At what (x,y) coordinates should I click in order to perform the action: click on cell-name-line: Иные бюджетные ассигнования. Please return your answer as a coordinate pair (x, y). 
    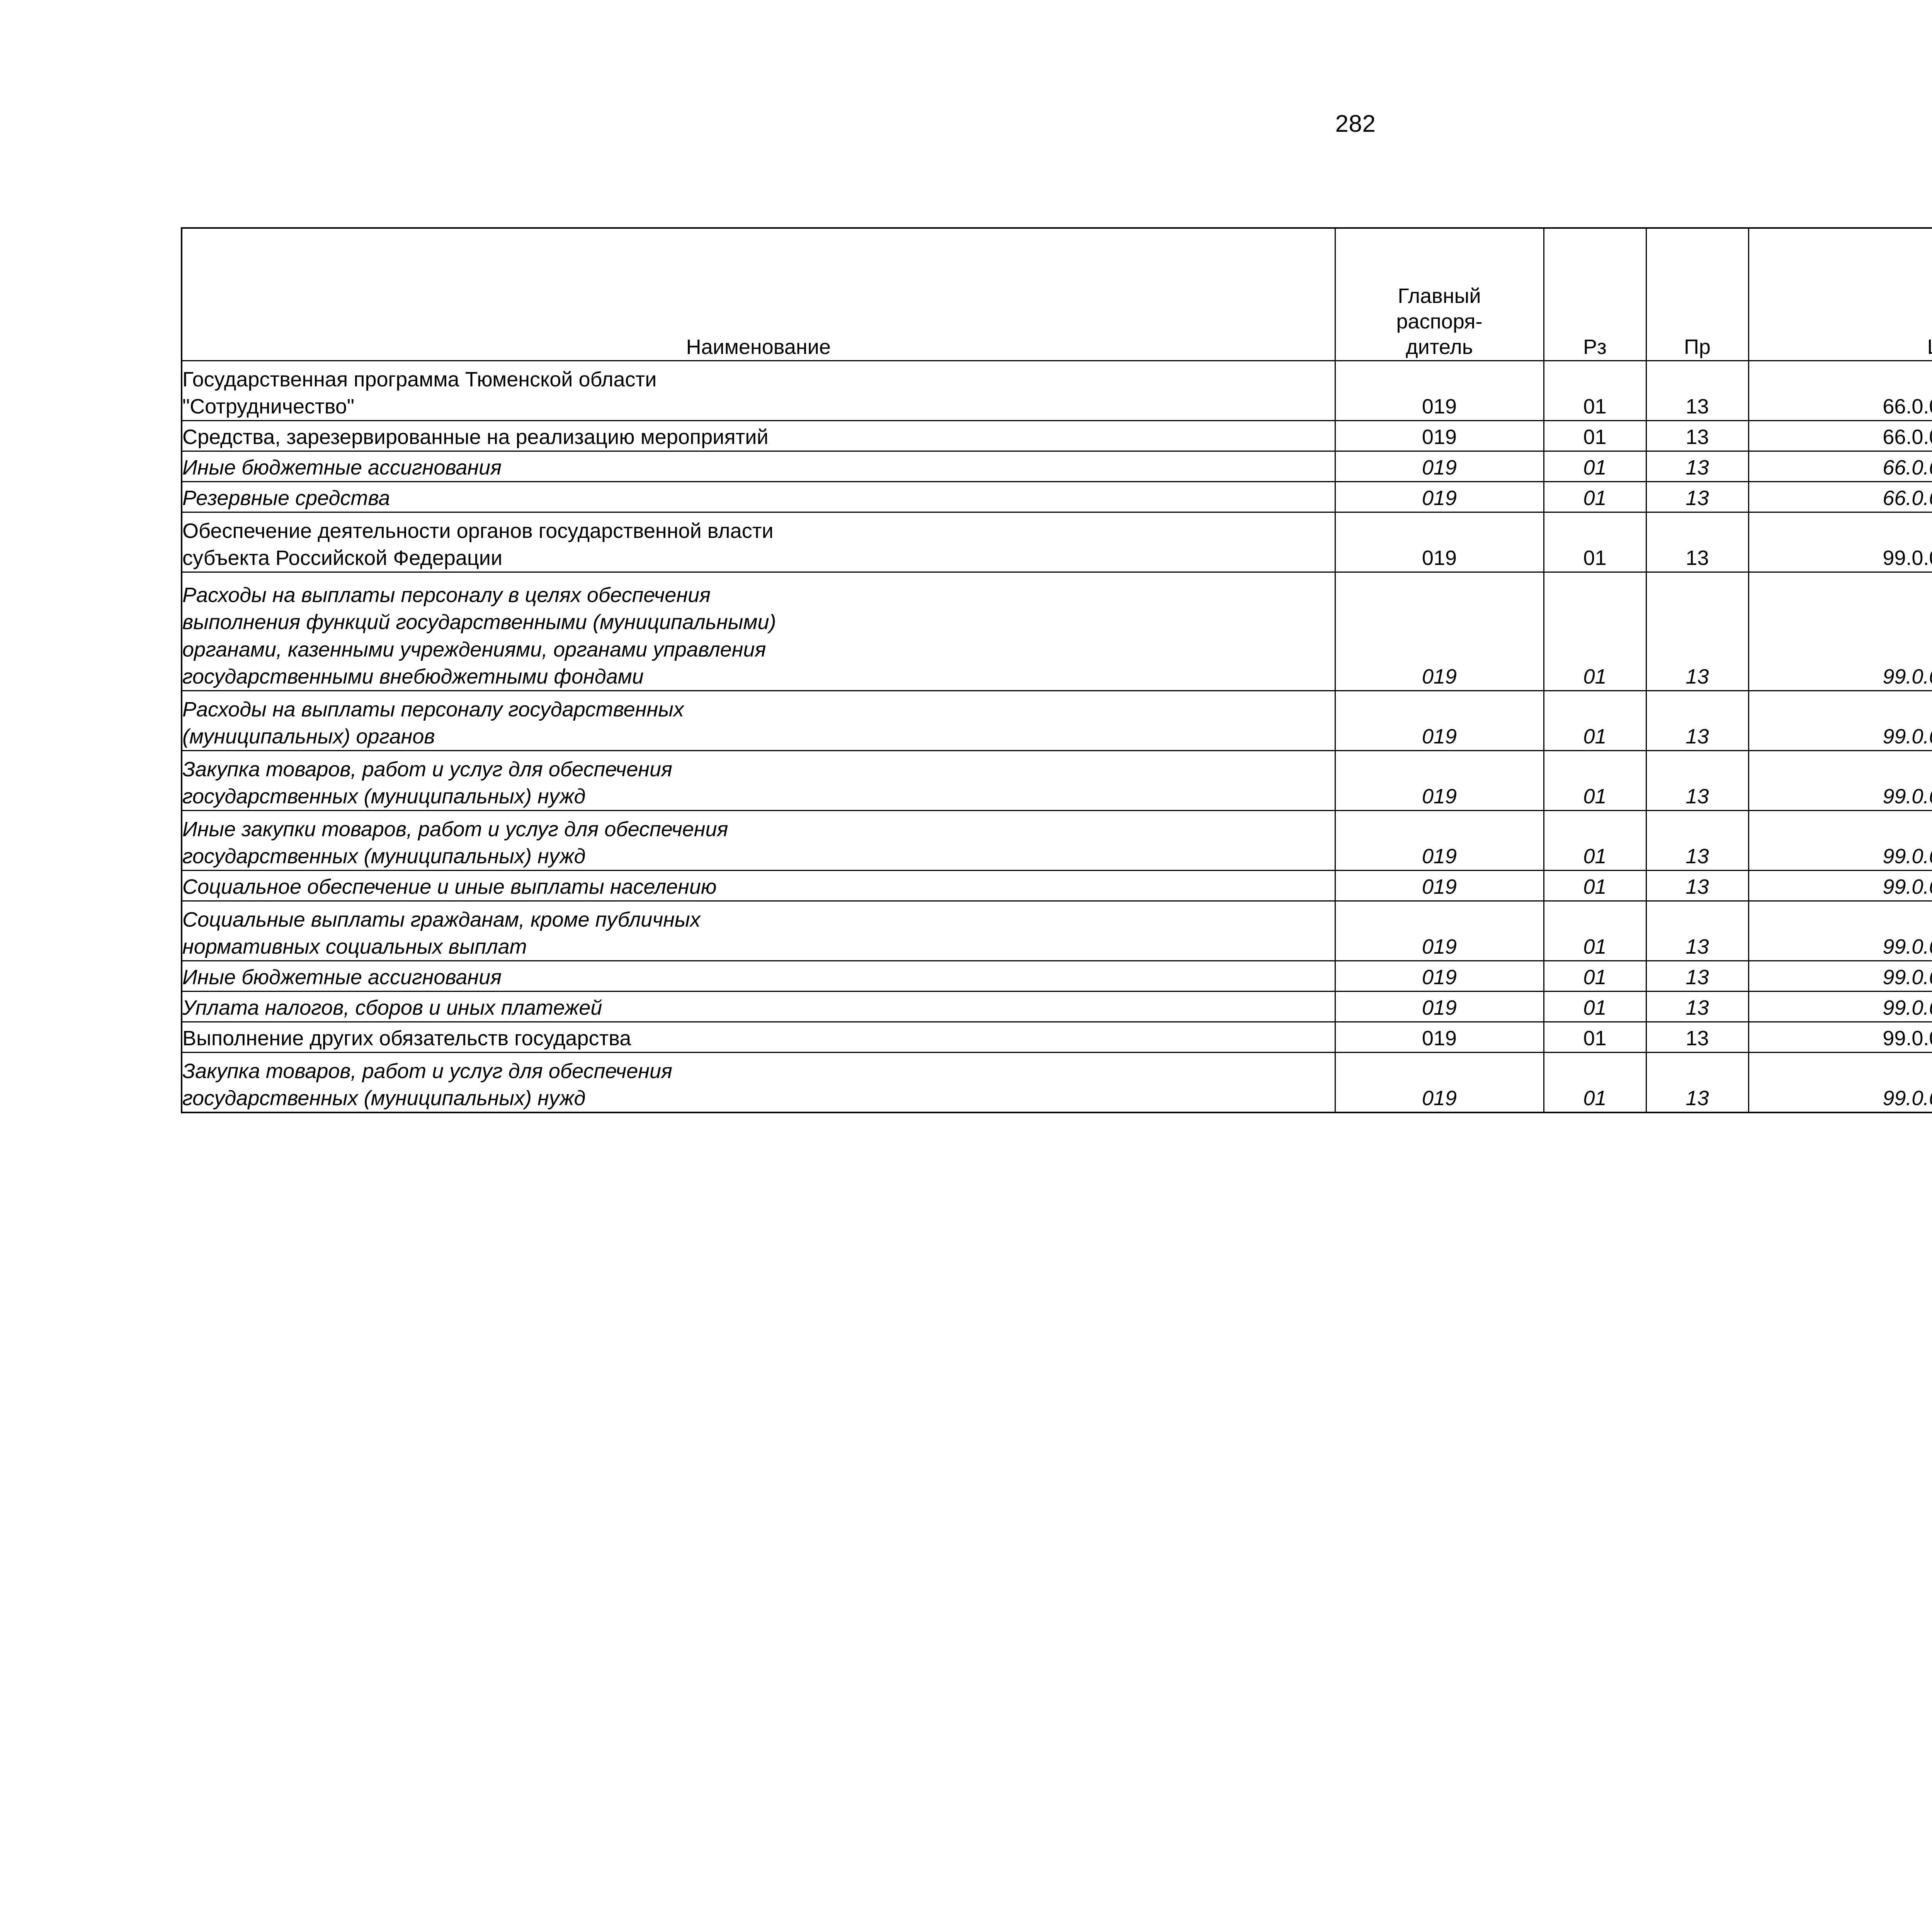
    Looking at the image, I should click on (342, 467).